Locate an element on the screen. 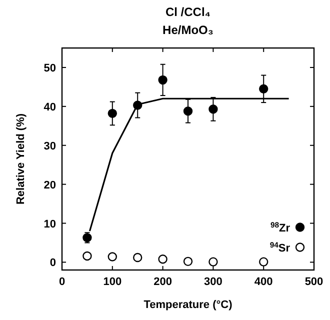 This screenshot has width=330, height=320. y-tick-label: 0 is located at coordinates (53, 263).